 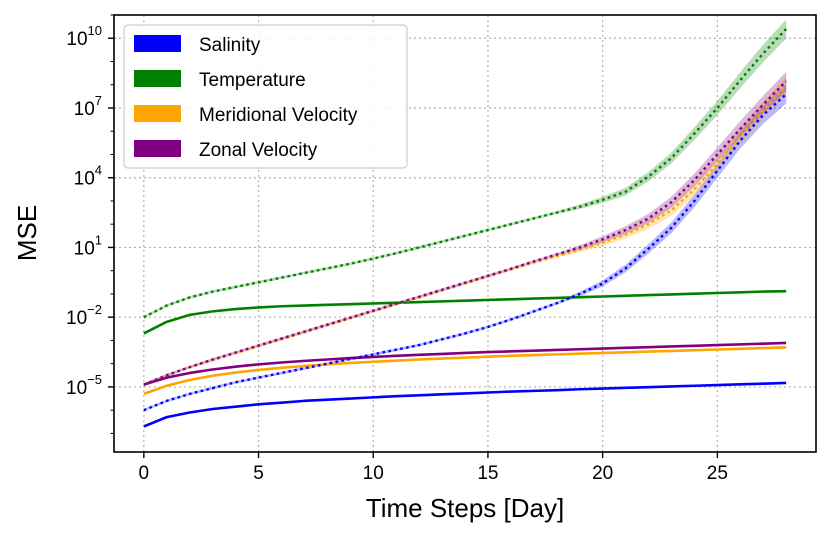 I want to click on x-tick-label: 10, so click(x=373, y=473).